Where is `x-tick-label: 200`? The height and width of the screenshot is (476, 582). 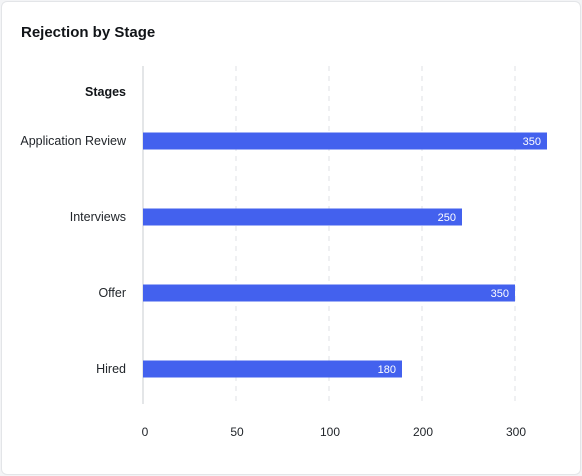 x-tick-label: 200 is located at coordinates (423, 432).